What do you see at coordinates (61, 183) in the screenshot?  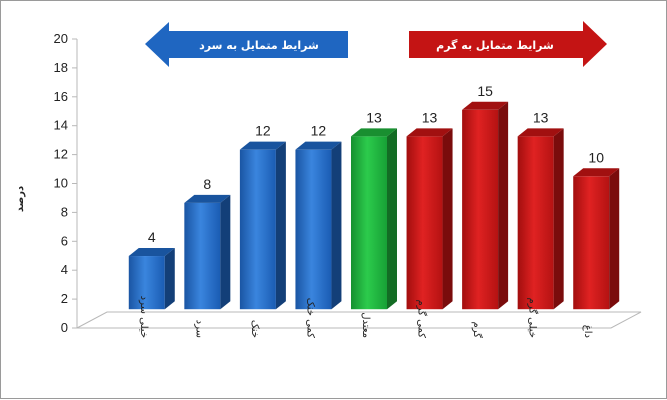 I see `y-tick-label: 10` at bounding box center [61, 183].